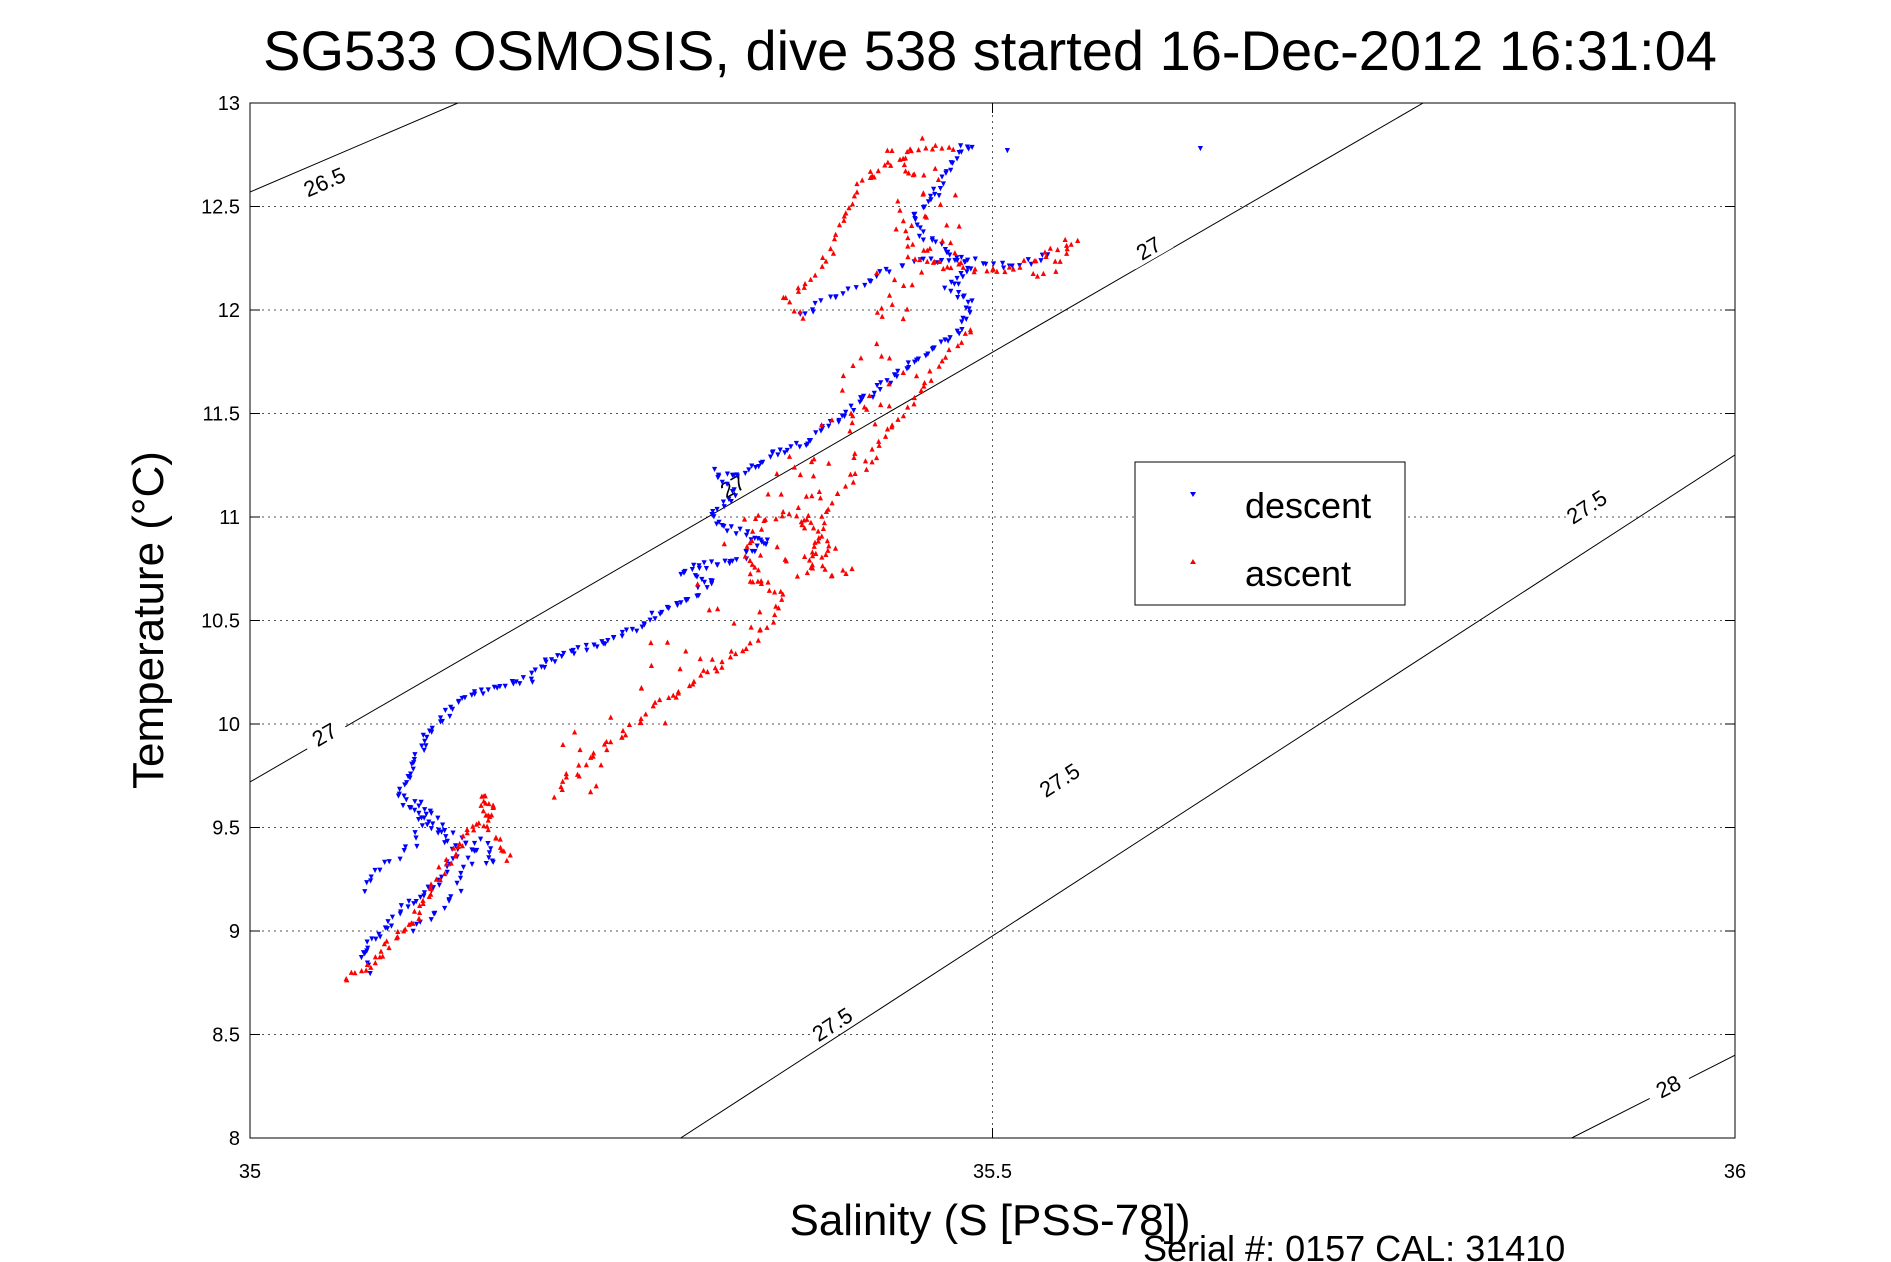 The height and width of the screenshot is (1262, 1891). What do you see at coordinates (832, 1024) in the screenshot?
I see `contour-label-bg` at bounding box center [832, 1024].